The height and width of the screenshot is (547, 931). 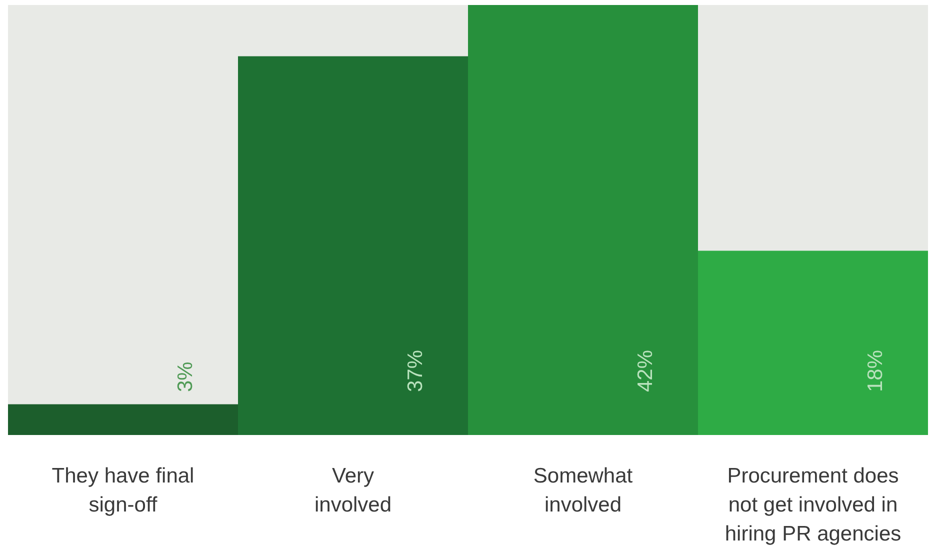 I want to click on data-label: 37%, so click(x=415, y=371).